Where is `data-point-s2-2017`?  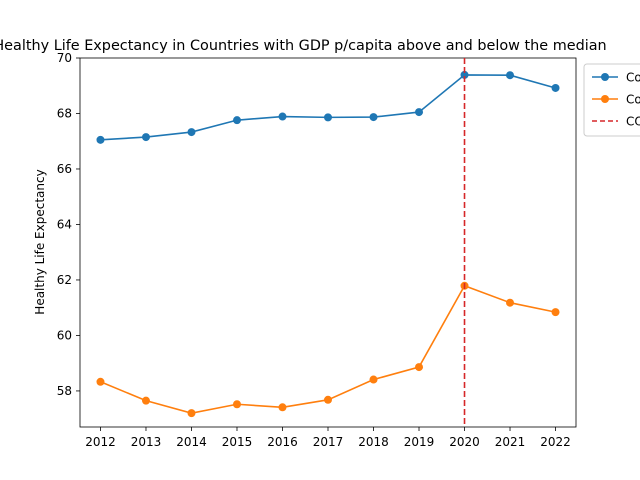
data-point-s2-2017 is located at coordinates (328, 399).